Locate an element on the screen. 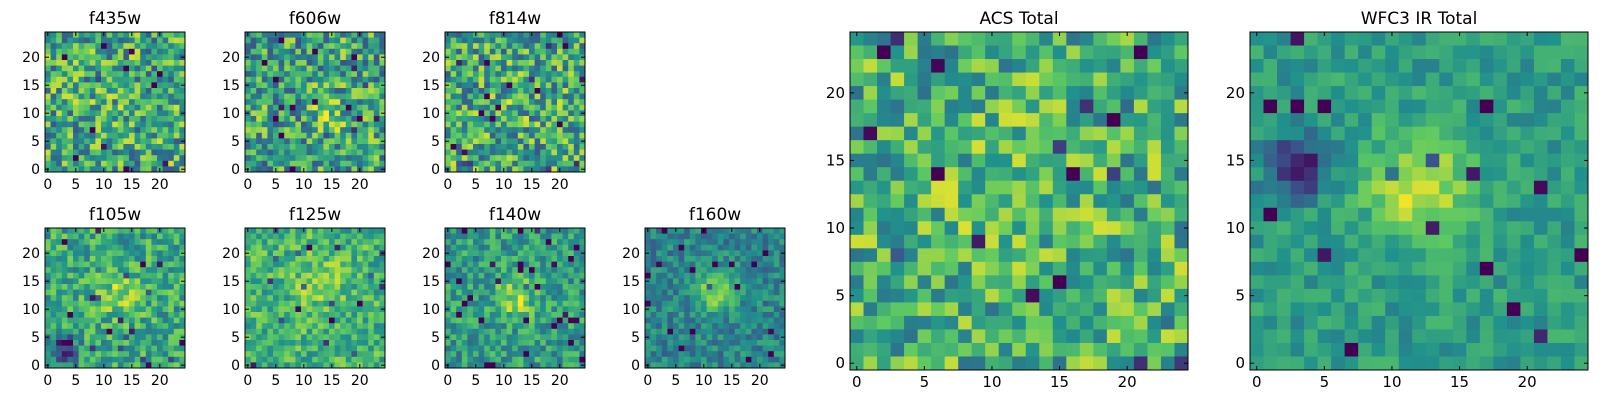  x-tick-label: 15 is located at coordinates (132, 185).